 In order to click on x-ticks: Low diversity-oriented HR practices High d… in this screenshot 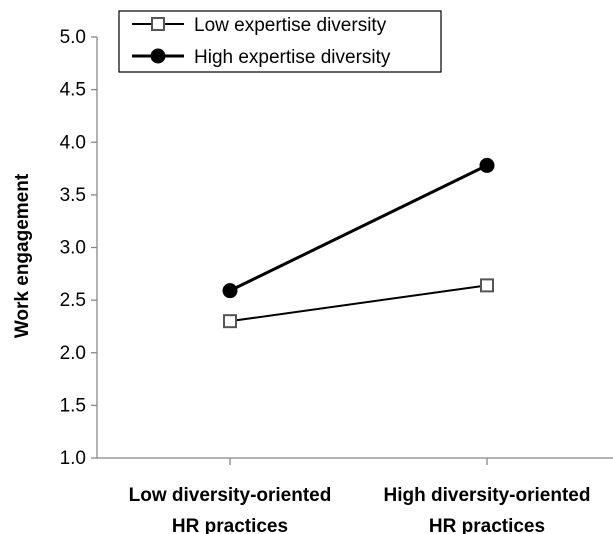, I will do `click(360, 496)`.